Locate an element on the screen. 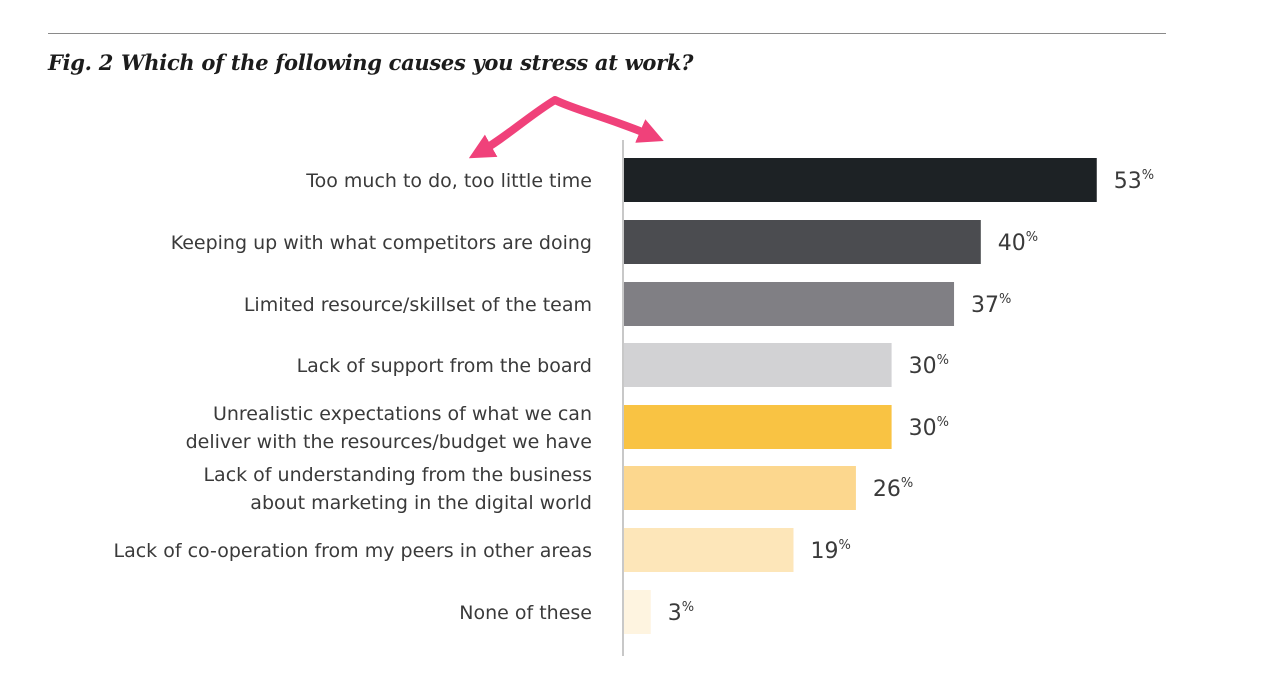 The height and width of the screenshot is (692, 1280). value-label-6: 26% is located at coordinates (893, 489).